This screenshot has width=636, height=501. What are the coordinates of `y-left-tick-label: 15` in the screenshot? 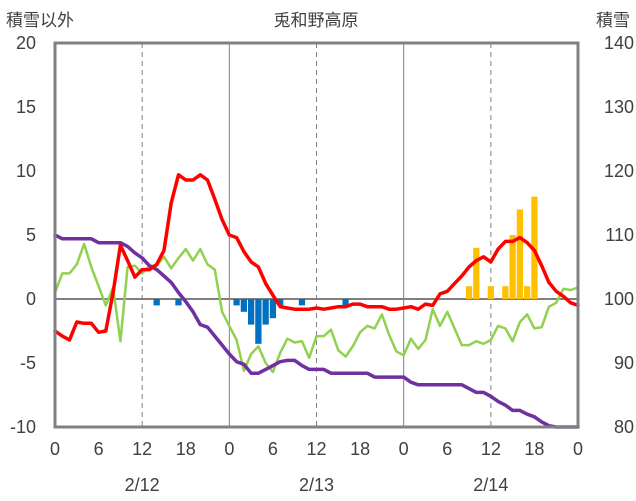 It's located at (26, 107).